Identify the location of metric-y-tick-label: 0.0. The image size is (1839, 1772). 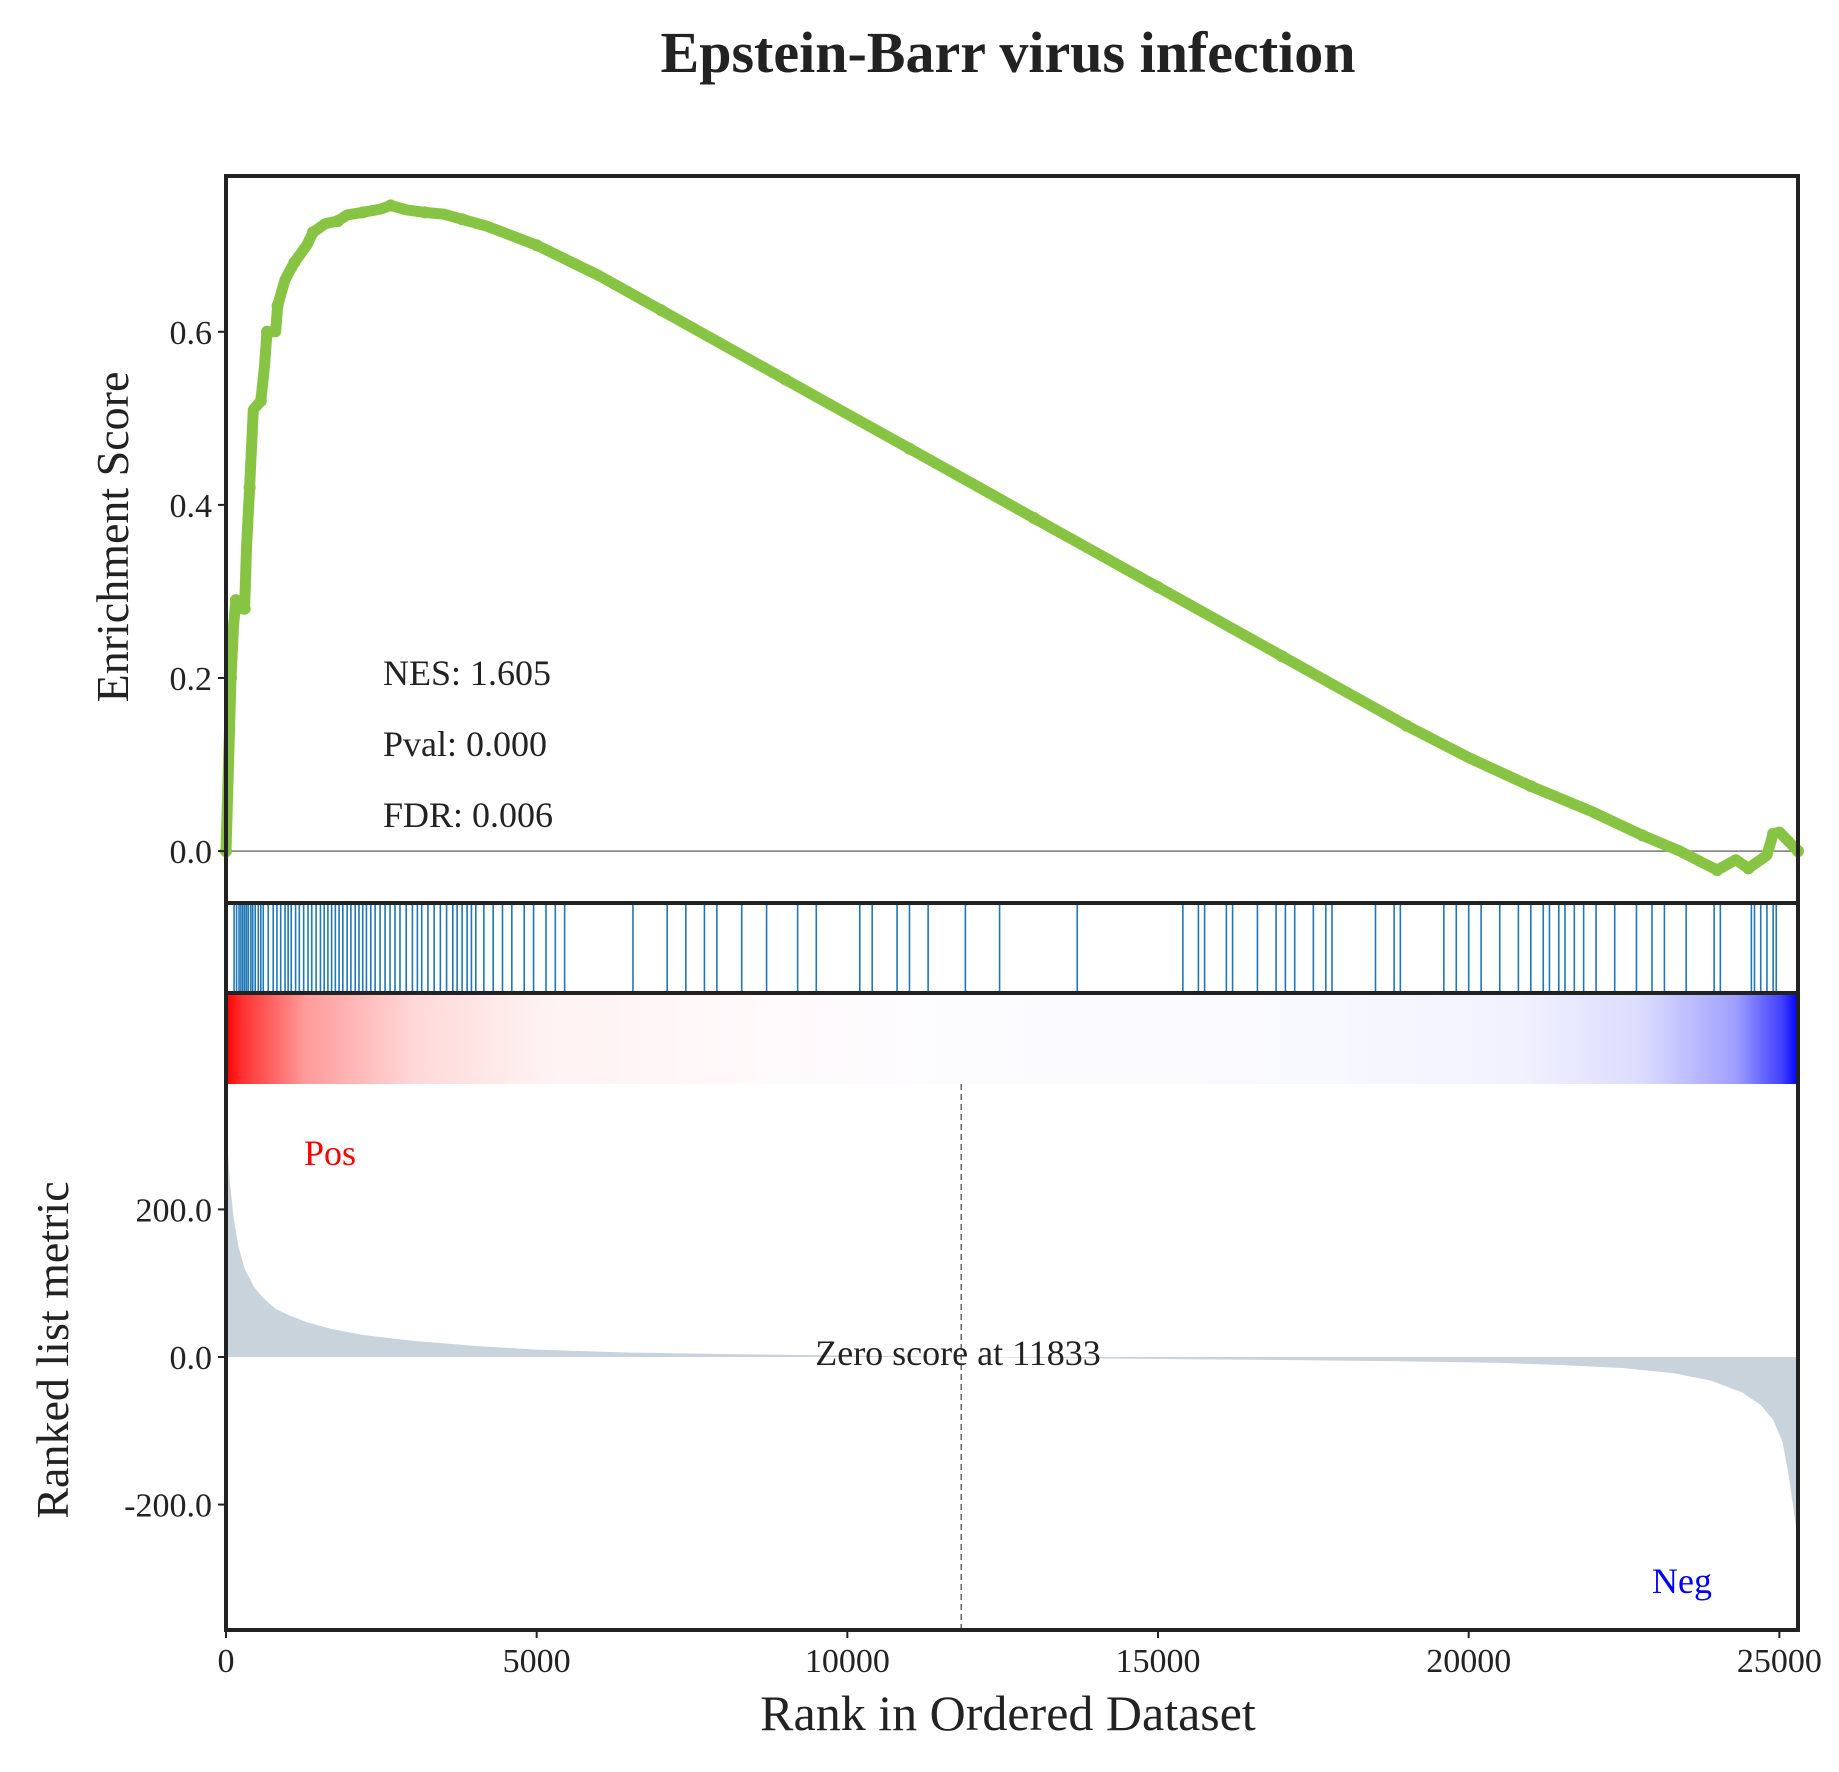
(191, 1358).